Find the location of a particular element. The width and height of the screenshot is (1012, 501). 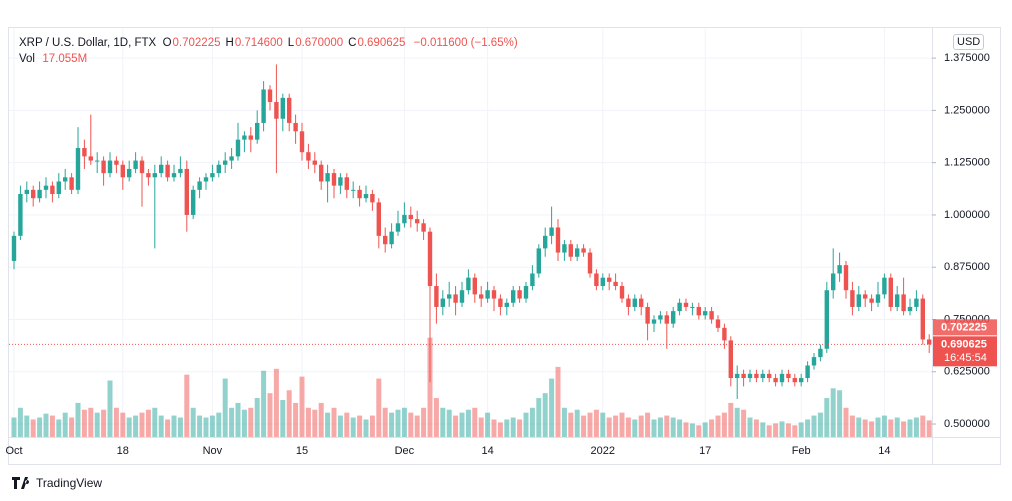

ohlc-key: C is located at coordinates (352, 43).